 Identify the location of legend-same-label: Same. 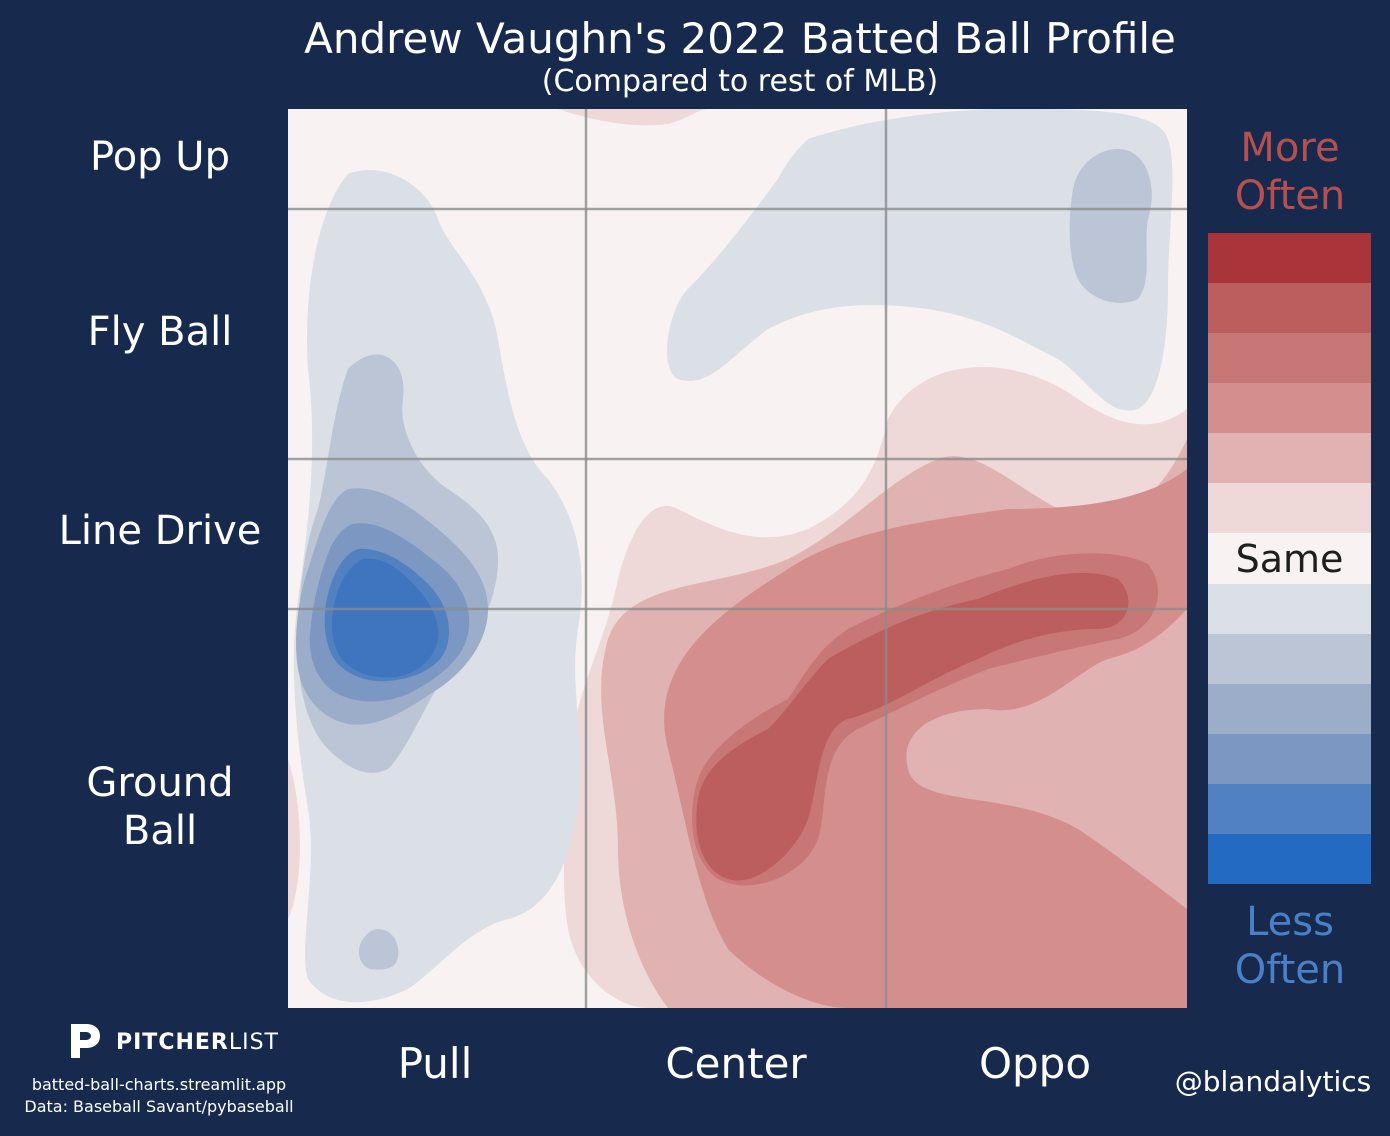
(1289, 559).